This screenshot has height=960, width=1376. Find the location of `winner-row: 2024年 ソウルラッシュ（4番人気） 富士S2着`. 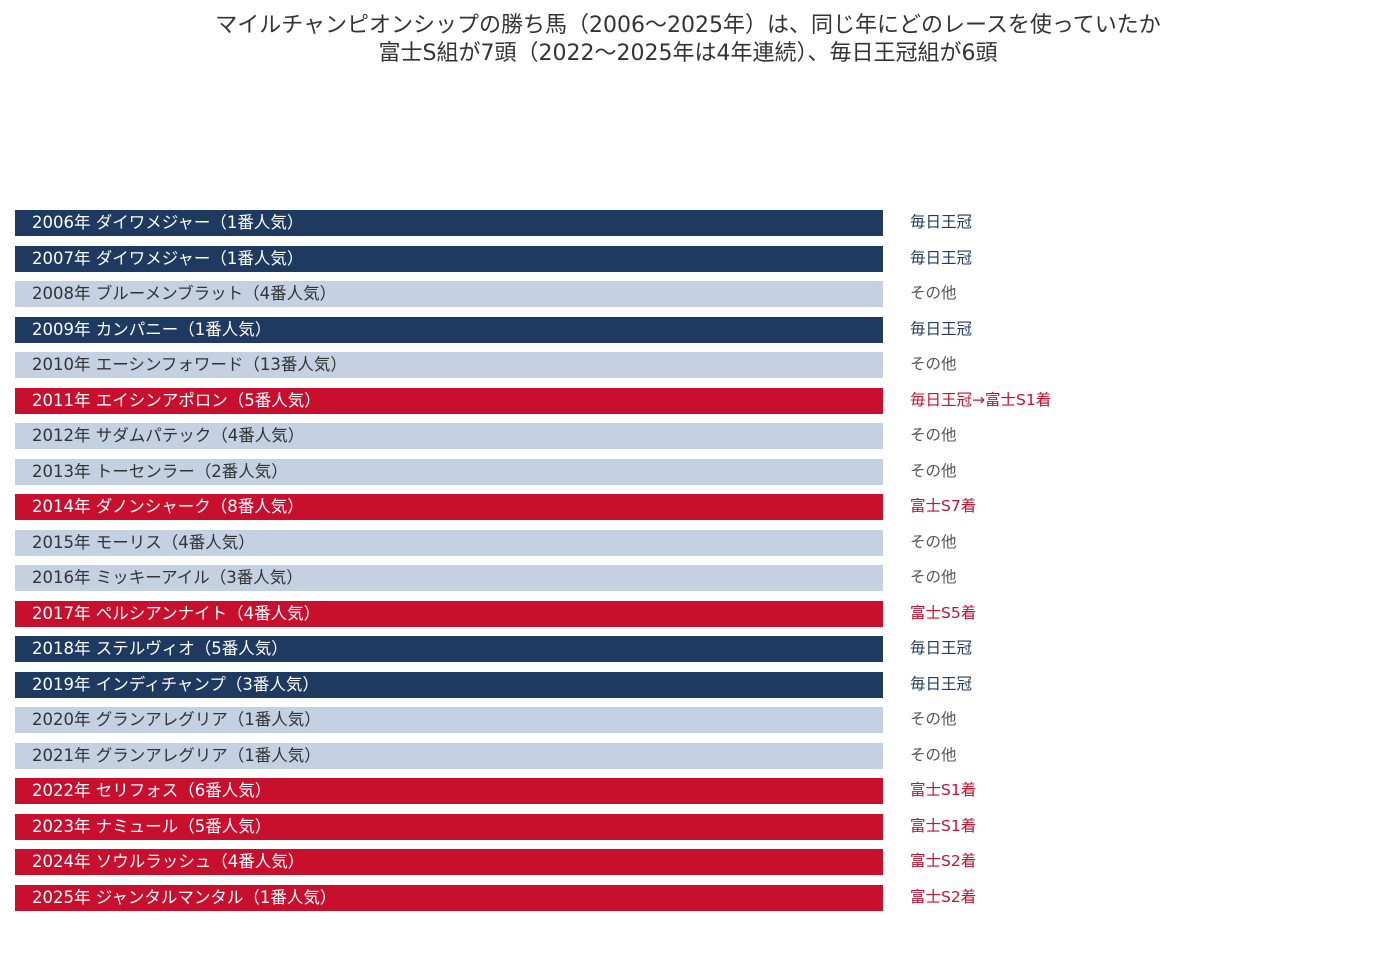

winner-row: 2024年 ソウルラッシュ（4番人気） 富士S2着 is located at coordinates (615, 862).